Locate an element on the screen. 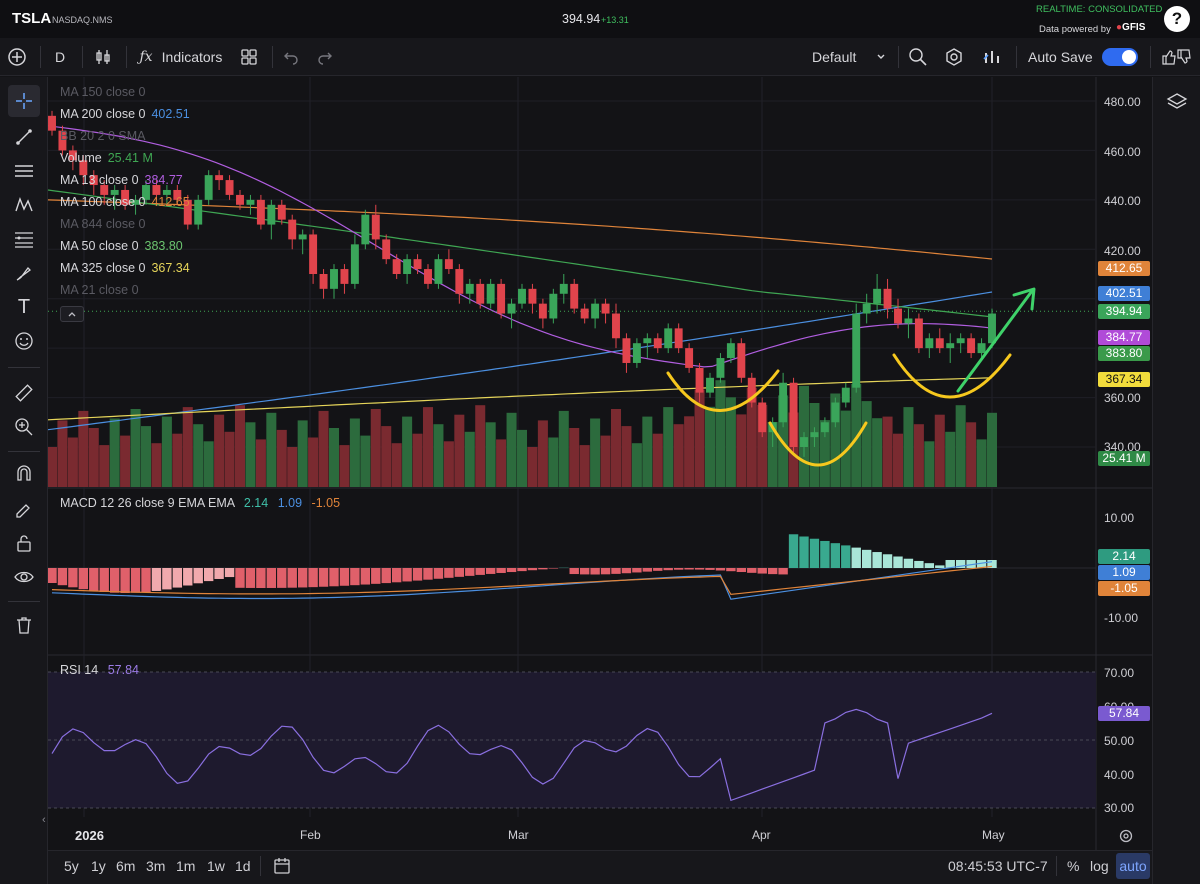 This screenshot has height=884, width=1200. trendline-icon is located at coordinates (24, 137).